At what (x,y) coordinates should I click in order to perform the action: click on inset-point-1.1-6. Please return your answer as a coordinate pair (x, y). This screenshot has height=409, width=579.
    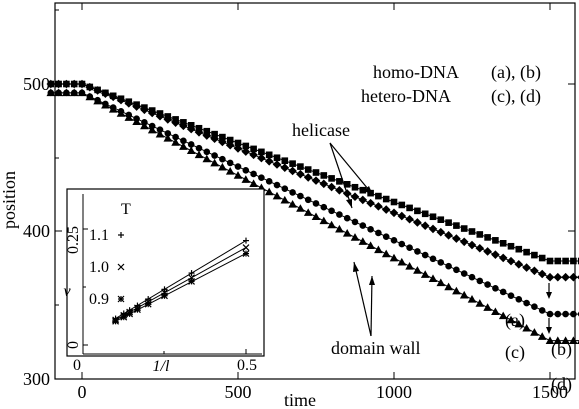
    Looking at the image, I should click on (191, 273).